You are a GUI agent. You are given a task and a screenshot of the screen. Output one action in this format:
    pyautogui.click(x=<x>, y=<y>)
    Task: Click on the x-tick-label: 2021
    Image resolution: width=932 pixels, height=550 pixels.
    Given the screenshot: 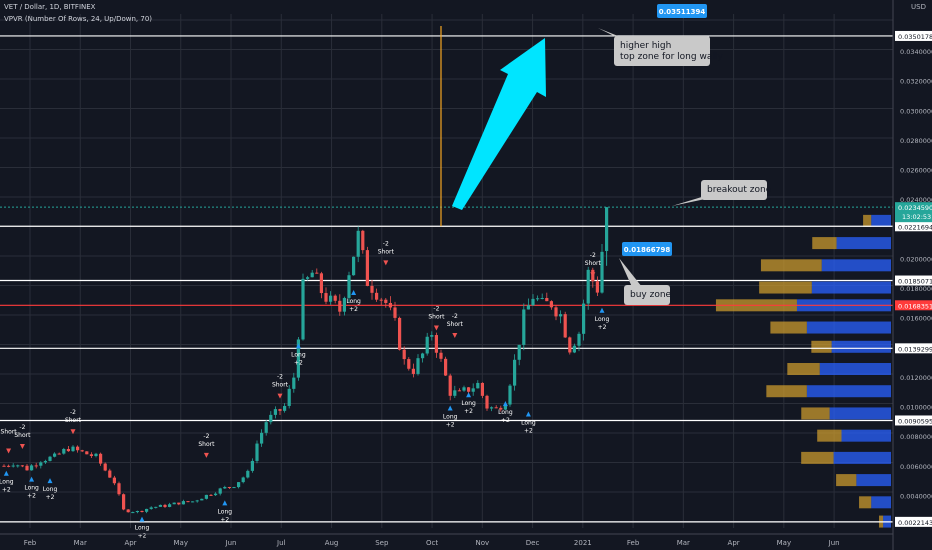 What is the action you would take?
    pyautogui.click(x=583, y=543)
    